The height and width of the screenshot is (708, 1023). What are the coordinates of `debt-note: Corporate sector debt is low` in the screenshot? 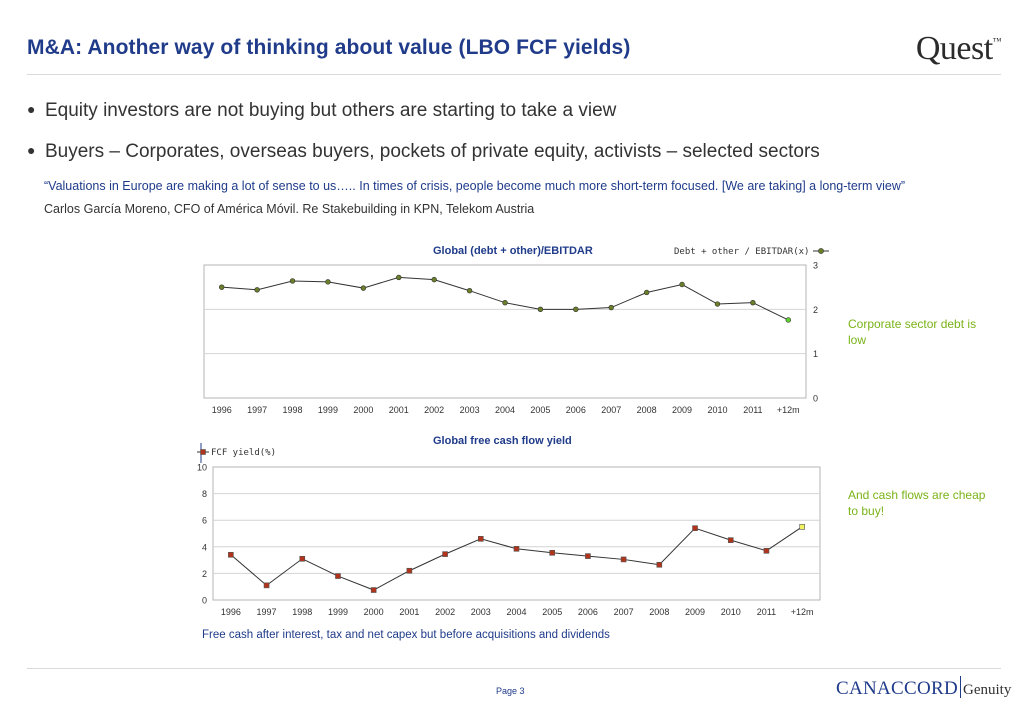 It's located at (912, 332).